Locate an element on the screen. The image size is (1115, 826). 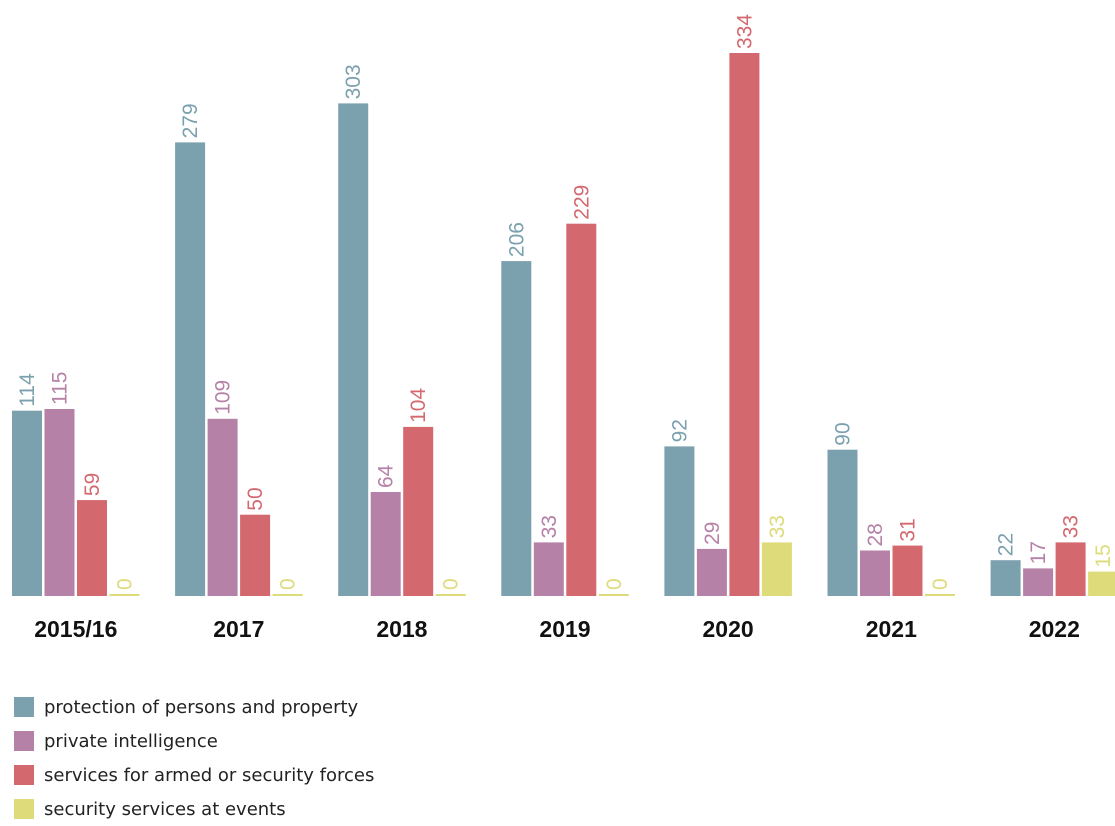
category-label-2021: 2021 is located at coordinates (891, 629).